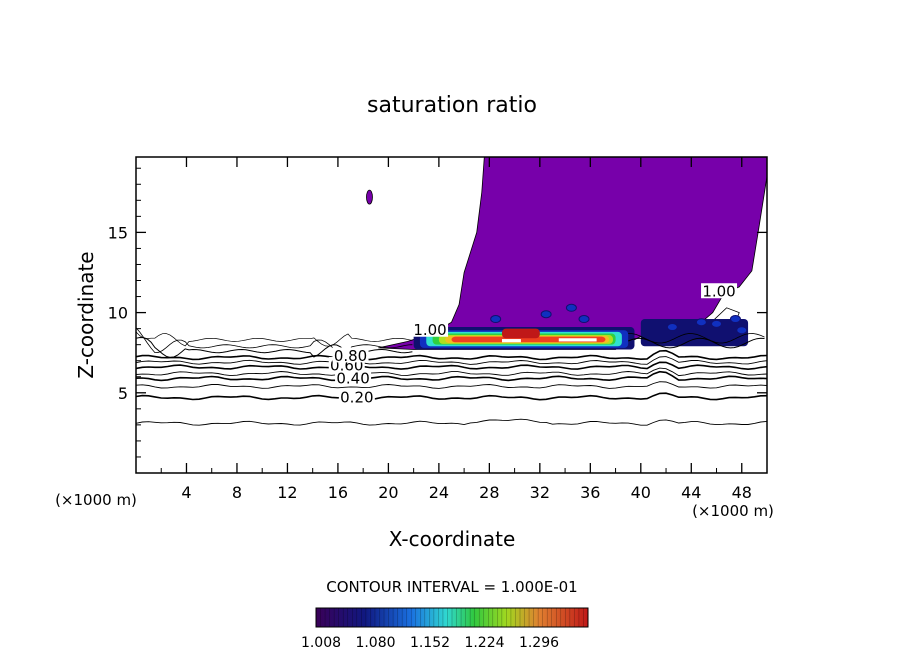 The image size is (904, 654). I want to click on x-tick-label: 48, so click(742, 492).